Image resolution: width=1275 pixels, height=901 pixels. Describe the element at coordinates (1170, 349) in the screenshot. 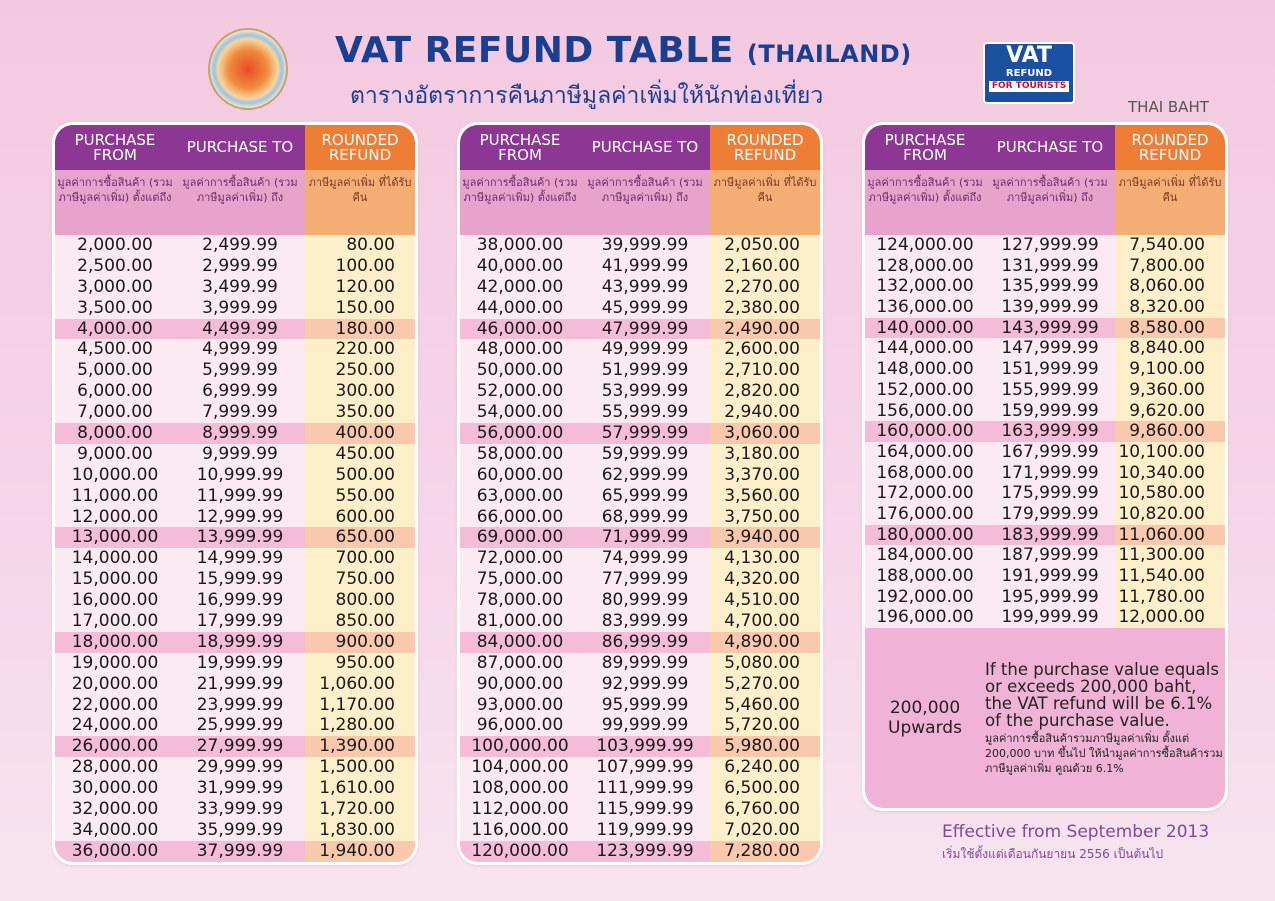

I see `cell-refund: 8,840.00` at that location.